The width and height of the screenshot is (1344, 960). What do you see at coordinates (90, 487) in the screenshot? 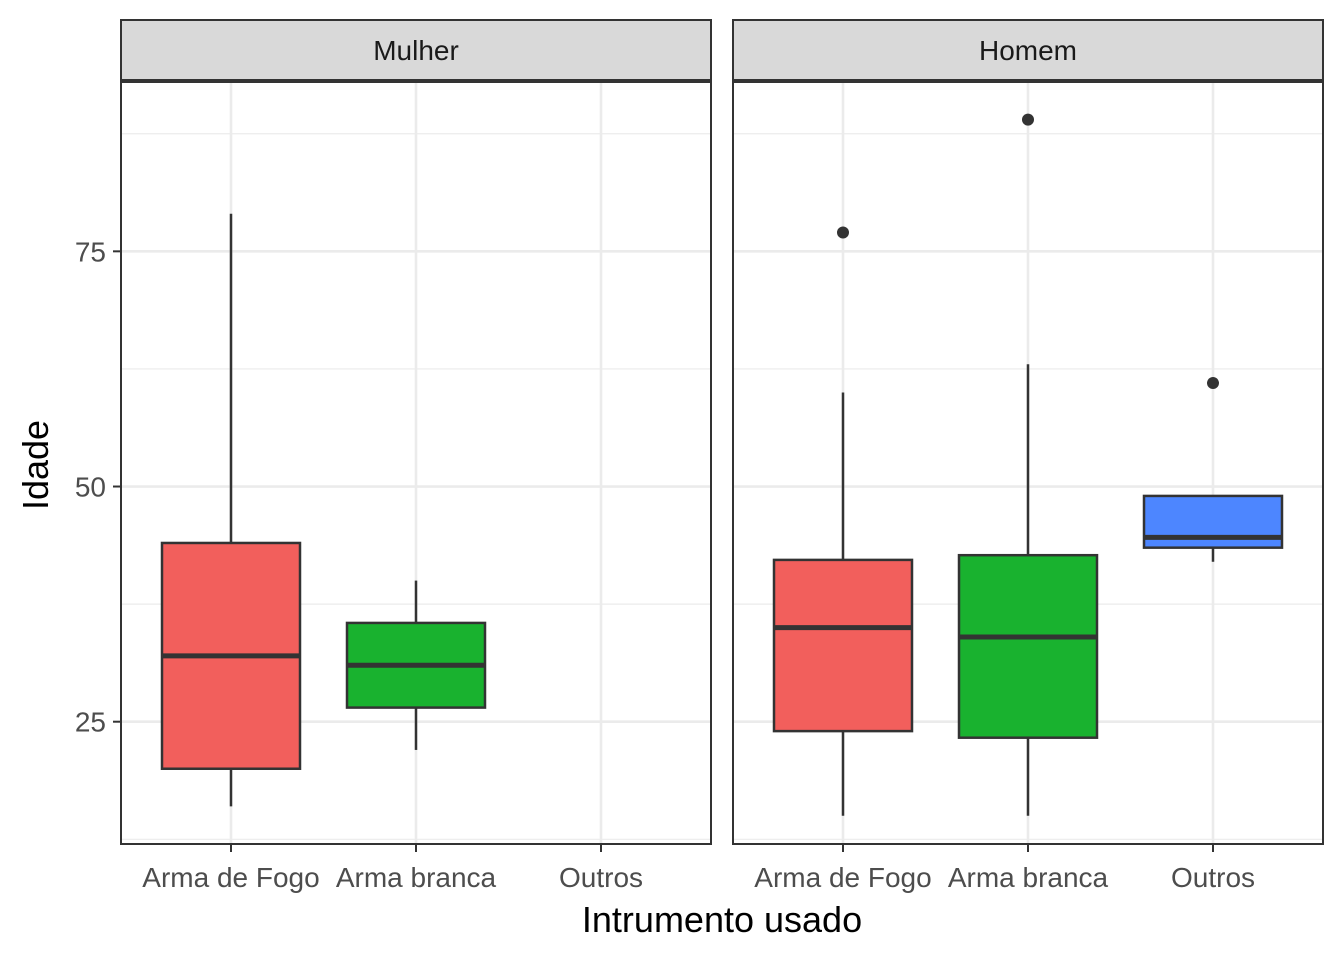
I see `y-tick-label: 50` at bounding box center [90, 487].